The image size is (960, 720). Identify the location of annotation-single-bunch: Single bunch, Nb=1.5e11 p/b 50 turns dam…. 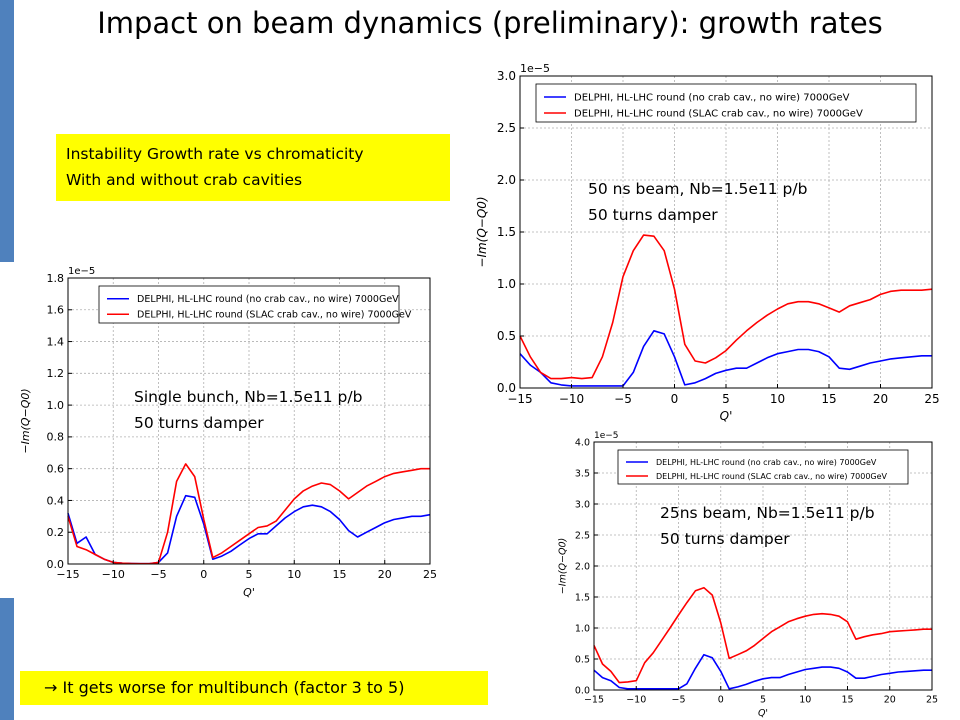
(248, 410).